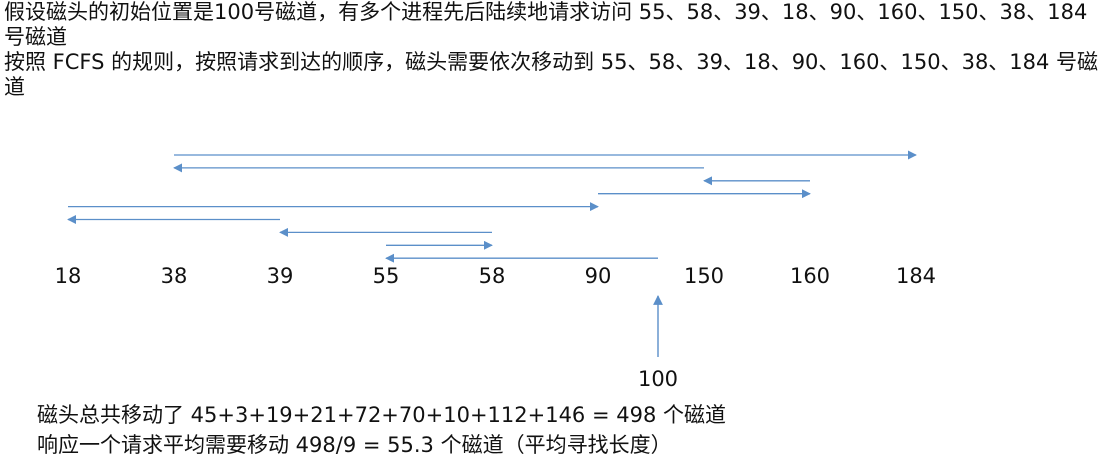  I want to click on average-seek-text: 响应一个请求平均需要移动 498/9 = 55.3 个磁道（平均寻找长度）, so click(354, 445).